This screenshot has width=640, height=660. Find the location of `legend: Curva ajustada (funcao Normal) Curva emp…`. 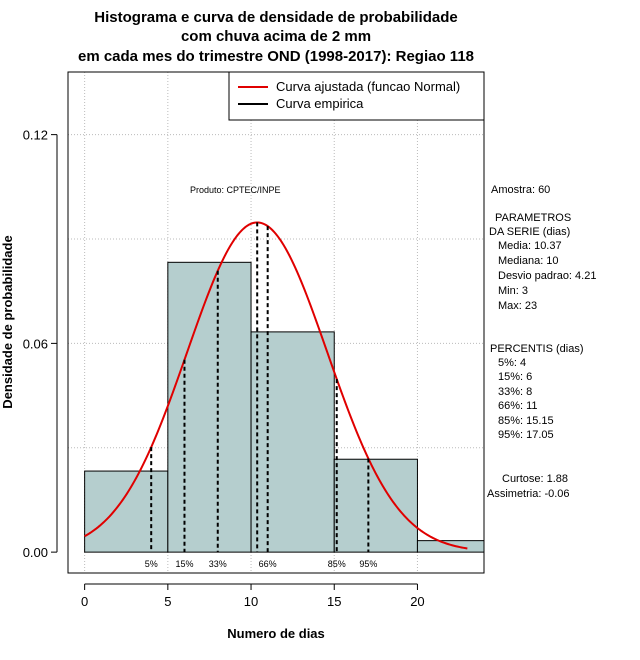

legend: Curva ajustada (funcao Normal) Curva emp… is located at coordinates (356, 96).